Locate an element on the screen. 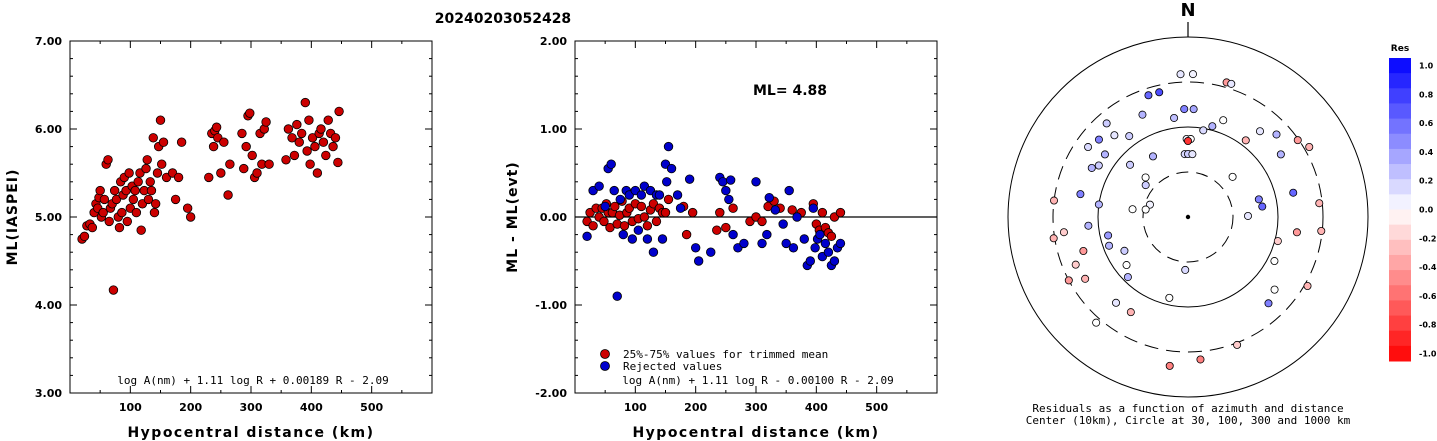 The image size is (1437, 441). y-tick-label: 4.00 is located at coordinates (48, 305).